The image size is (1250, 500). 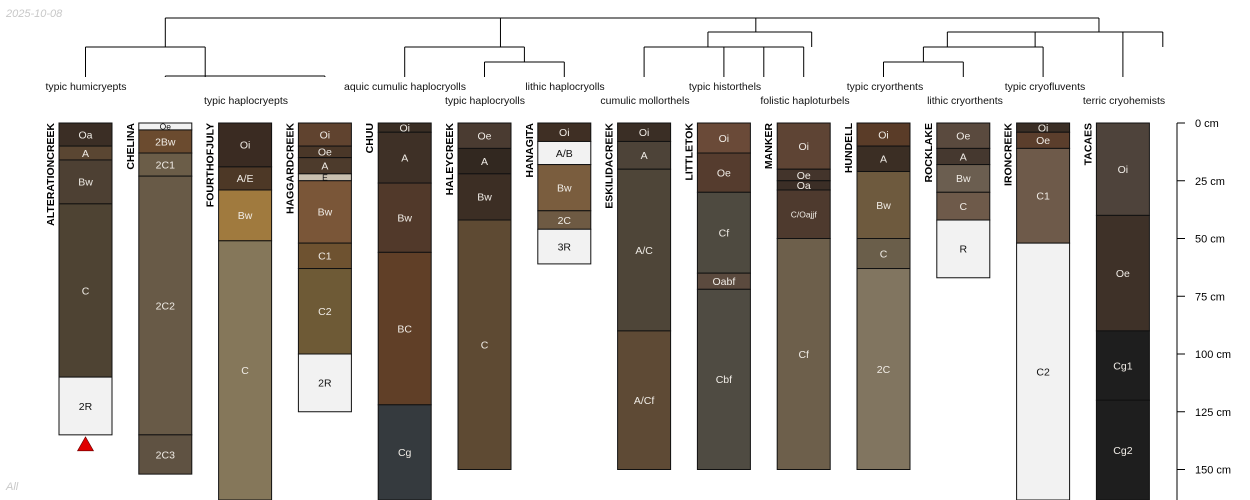 What do you see at coordinates (565, 247) in the screenshot?
I see `horizon-label: 3R` at bounding box center [565, 247].